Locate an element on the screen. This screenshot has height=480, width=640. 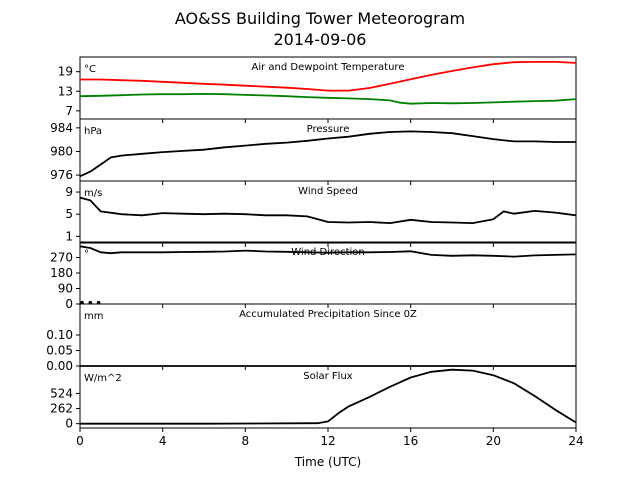
panel-title: Wind Direction is located at coordinates (328, 252).